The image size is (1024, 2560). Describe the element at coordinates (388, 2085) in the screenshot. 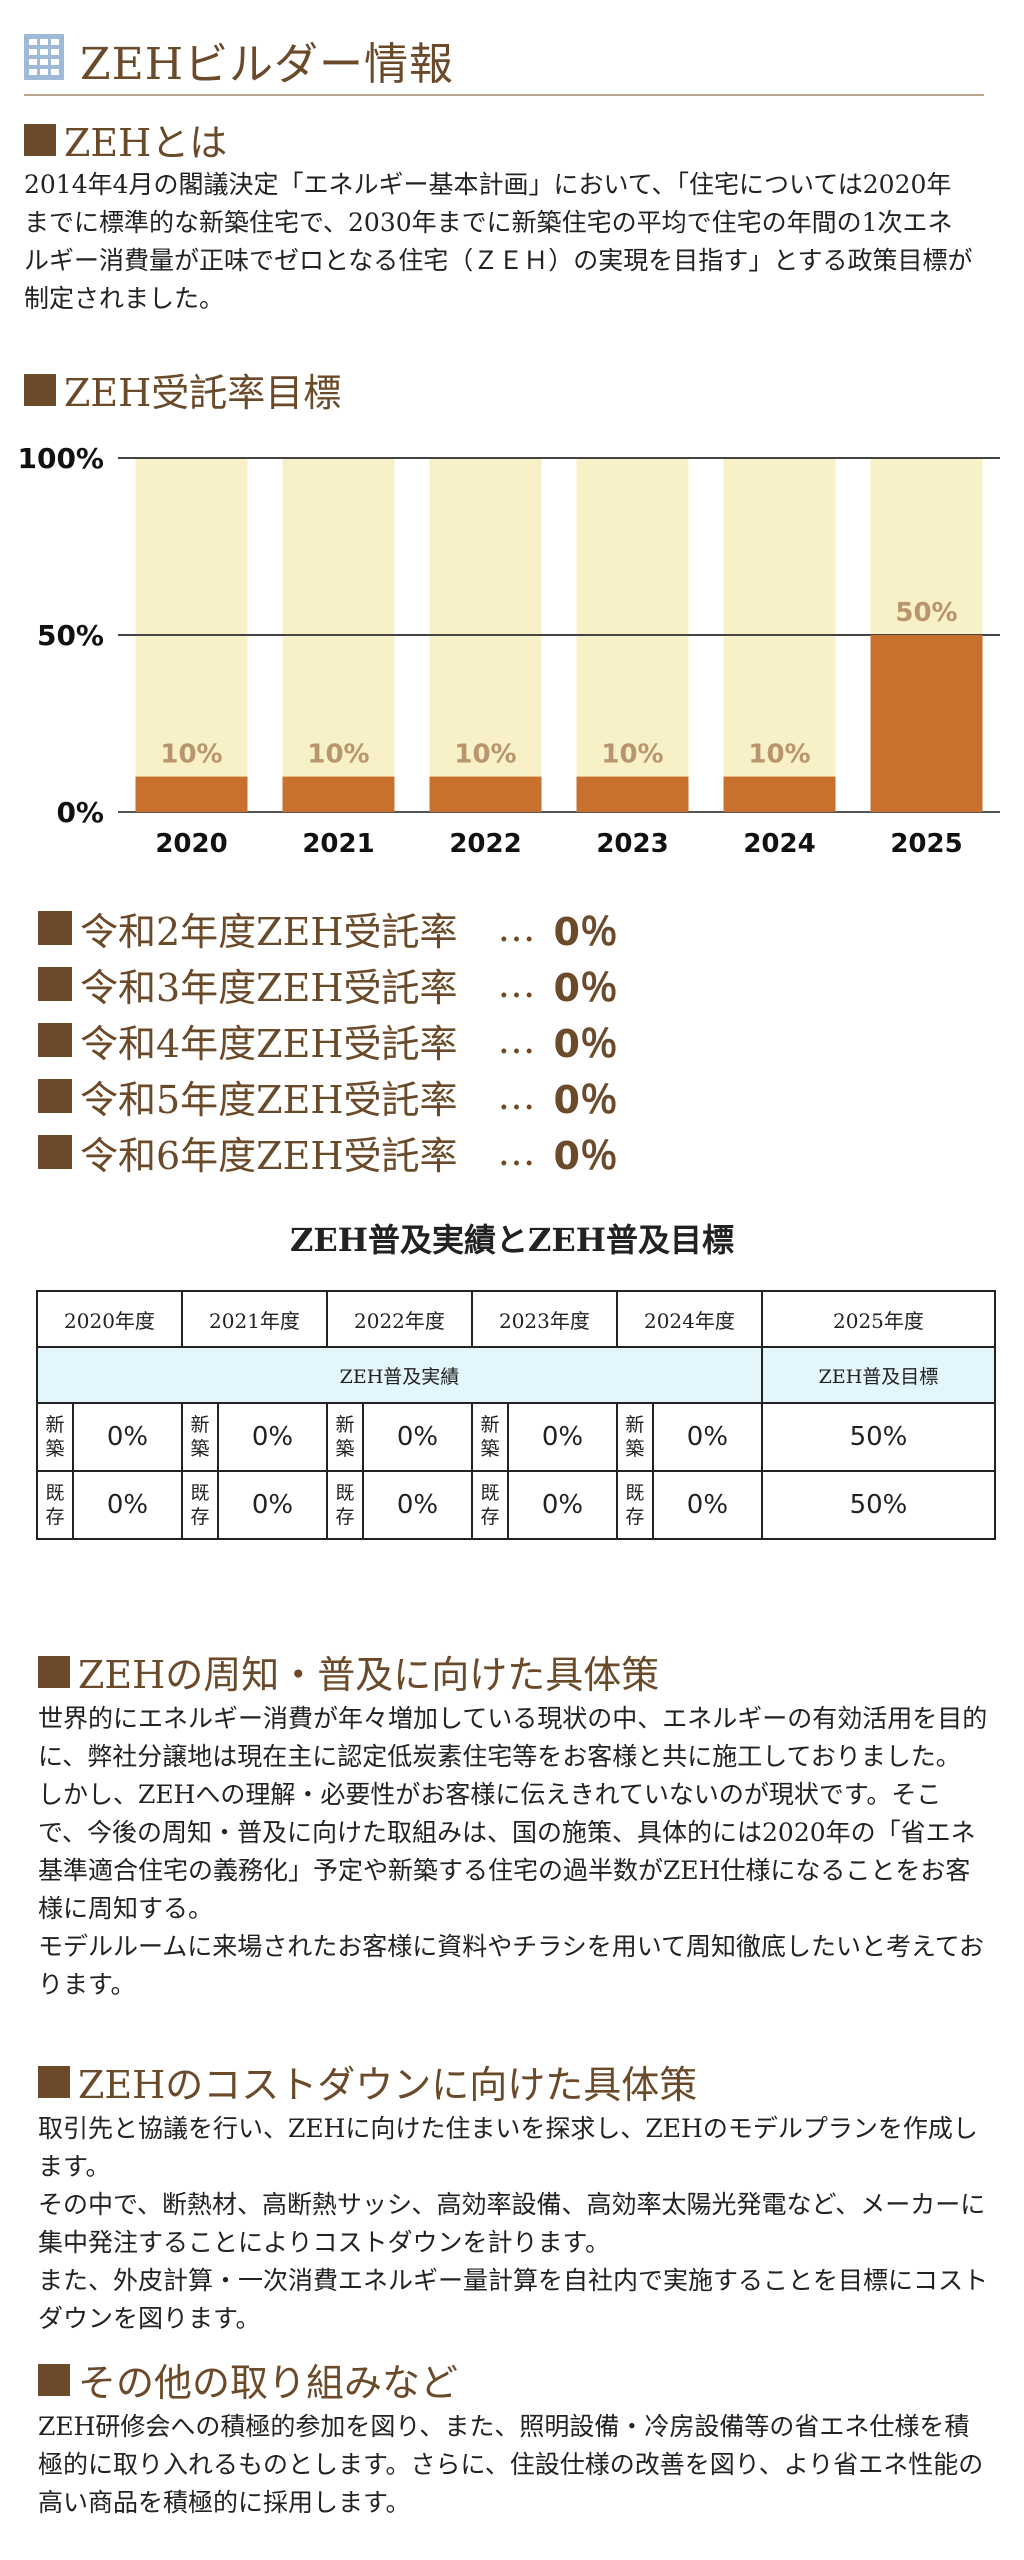

I see `section-heading-text: ZEHのコストダウンに向けた具体策` at that location.